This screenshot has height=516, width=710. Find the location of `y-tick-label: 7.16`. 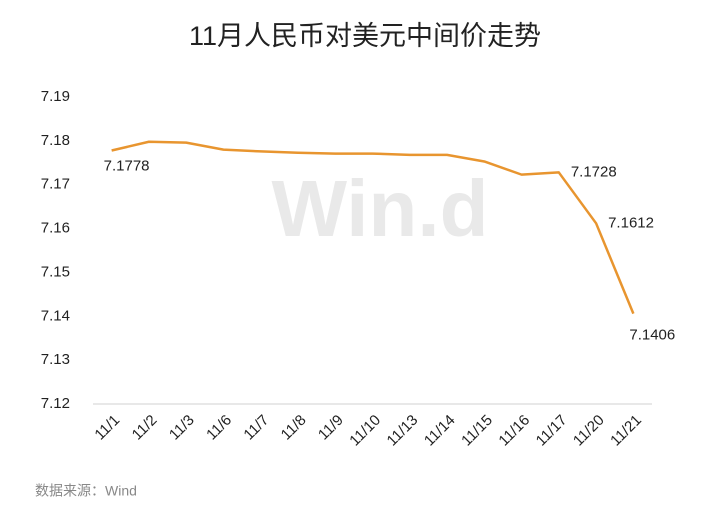

y-tick-label: 7.16 is located at coordinates (55, 228).